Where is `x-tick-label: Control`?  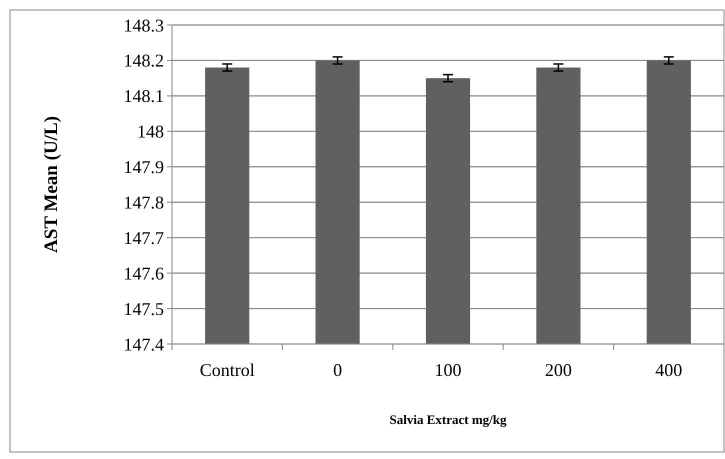 x-tick-label: Control is located at coordinates (227, 370).